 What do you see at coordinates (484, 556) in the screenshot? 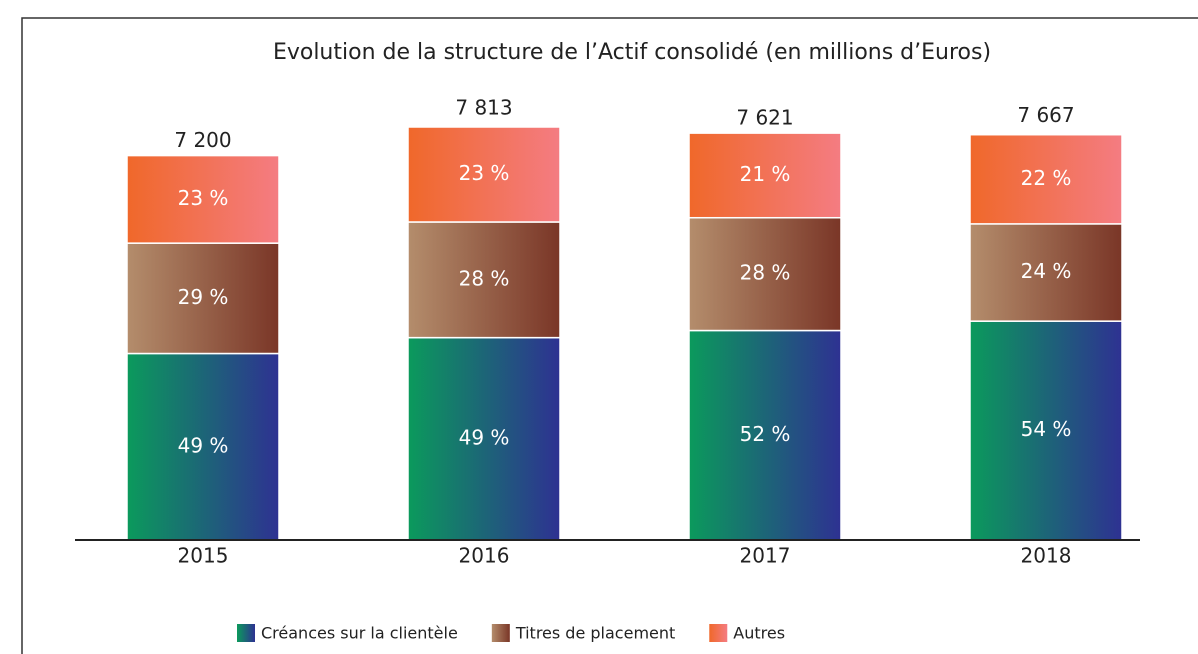
I see `x-tick-label: 2016` at bounding box center [484, 556].